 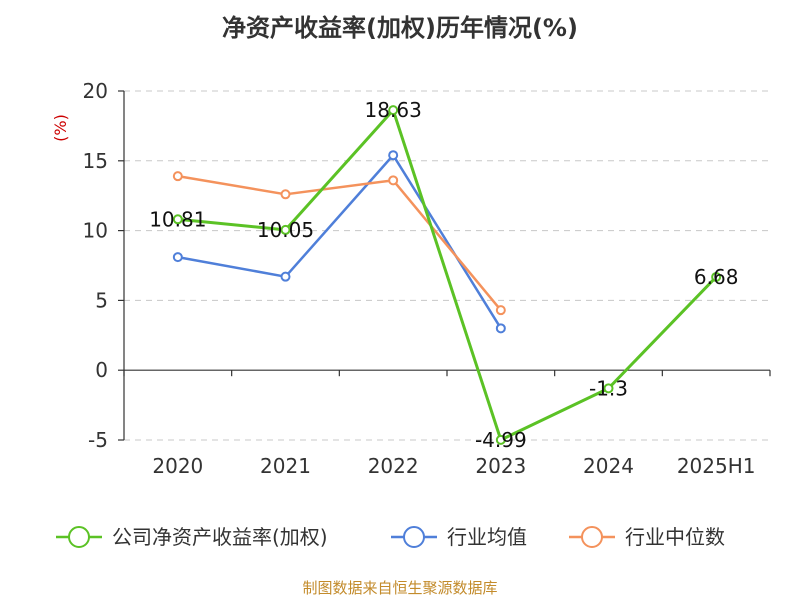 I want to click on legend-label-0: 公司净资产收益率(加权), so click(x=220, y=537).